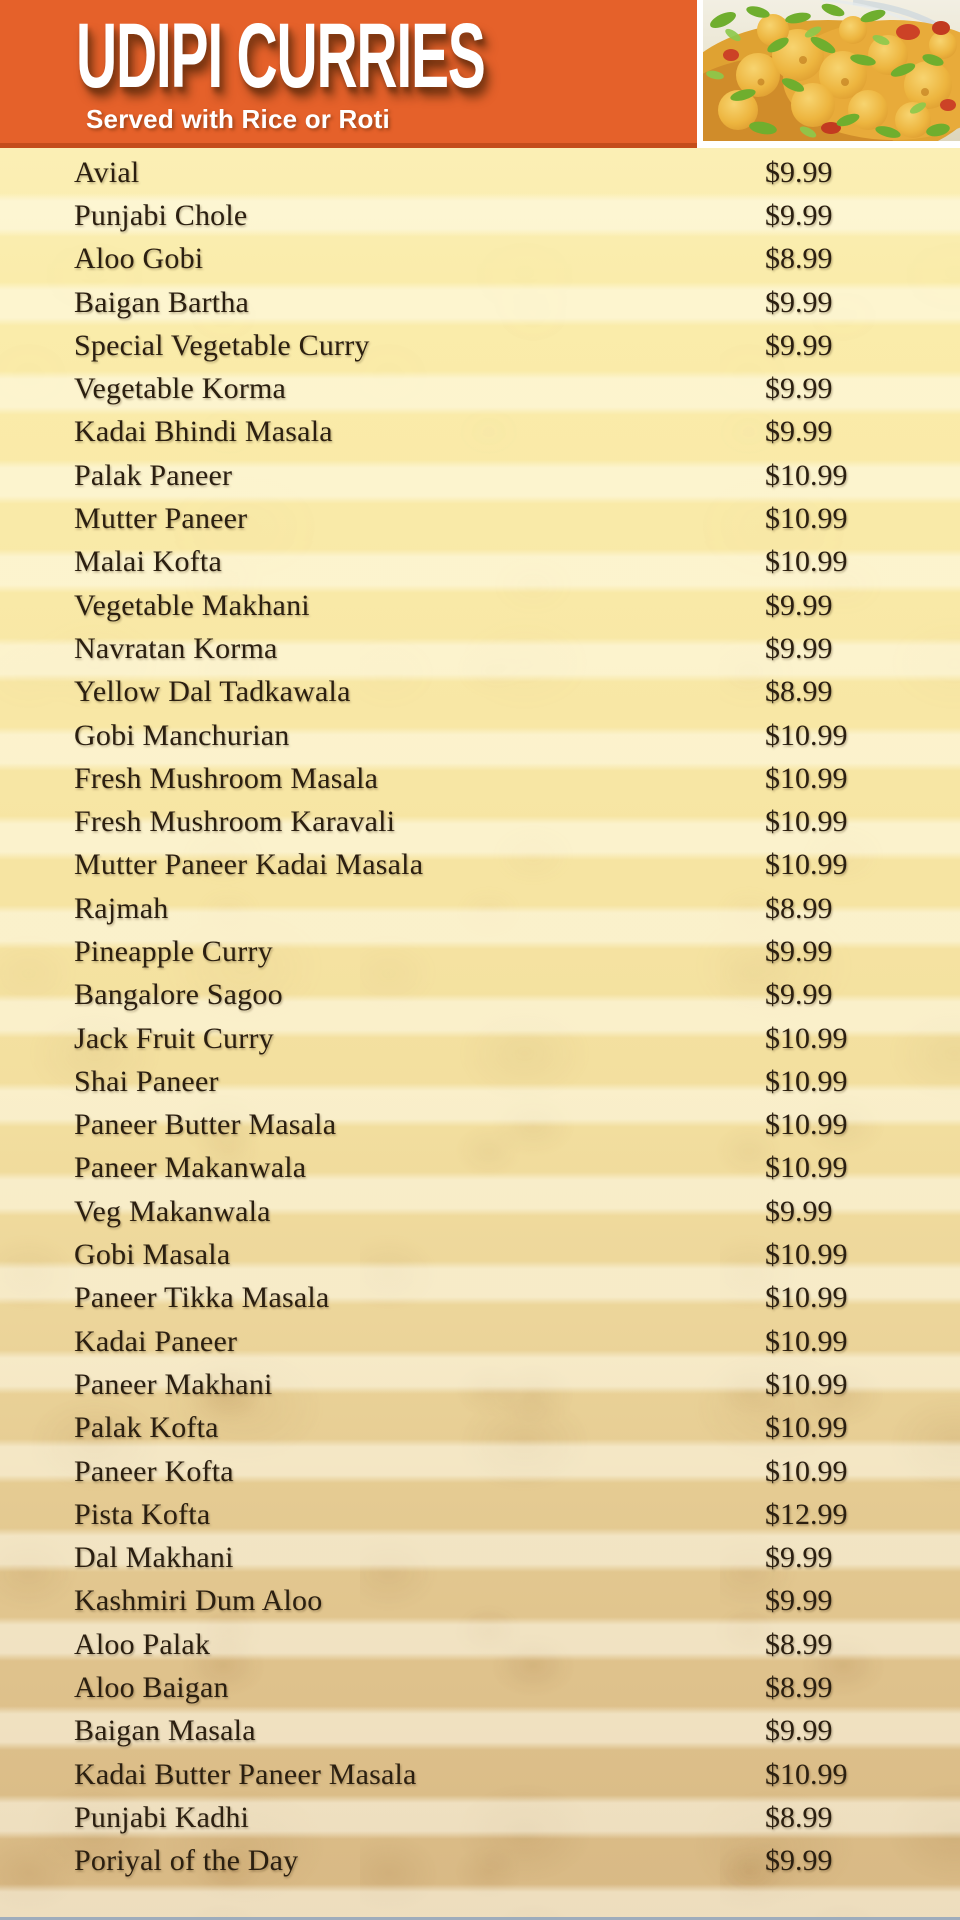 This screenshot has width=960, height=1920. I want to click on item-name: Paneer Makanwala, so click(190, 1168).